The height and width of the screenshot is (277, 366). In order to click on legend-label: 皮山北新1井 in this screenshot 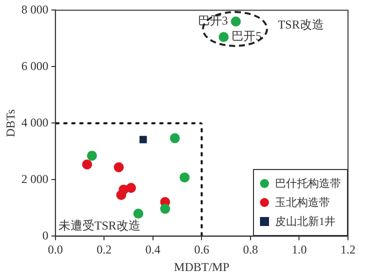, I will do `click(305, 222)`.